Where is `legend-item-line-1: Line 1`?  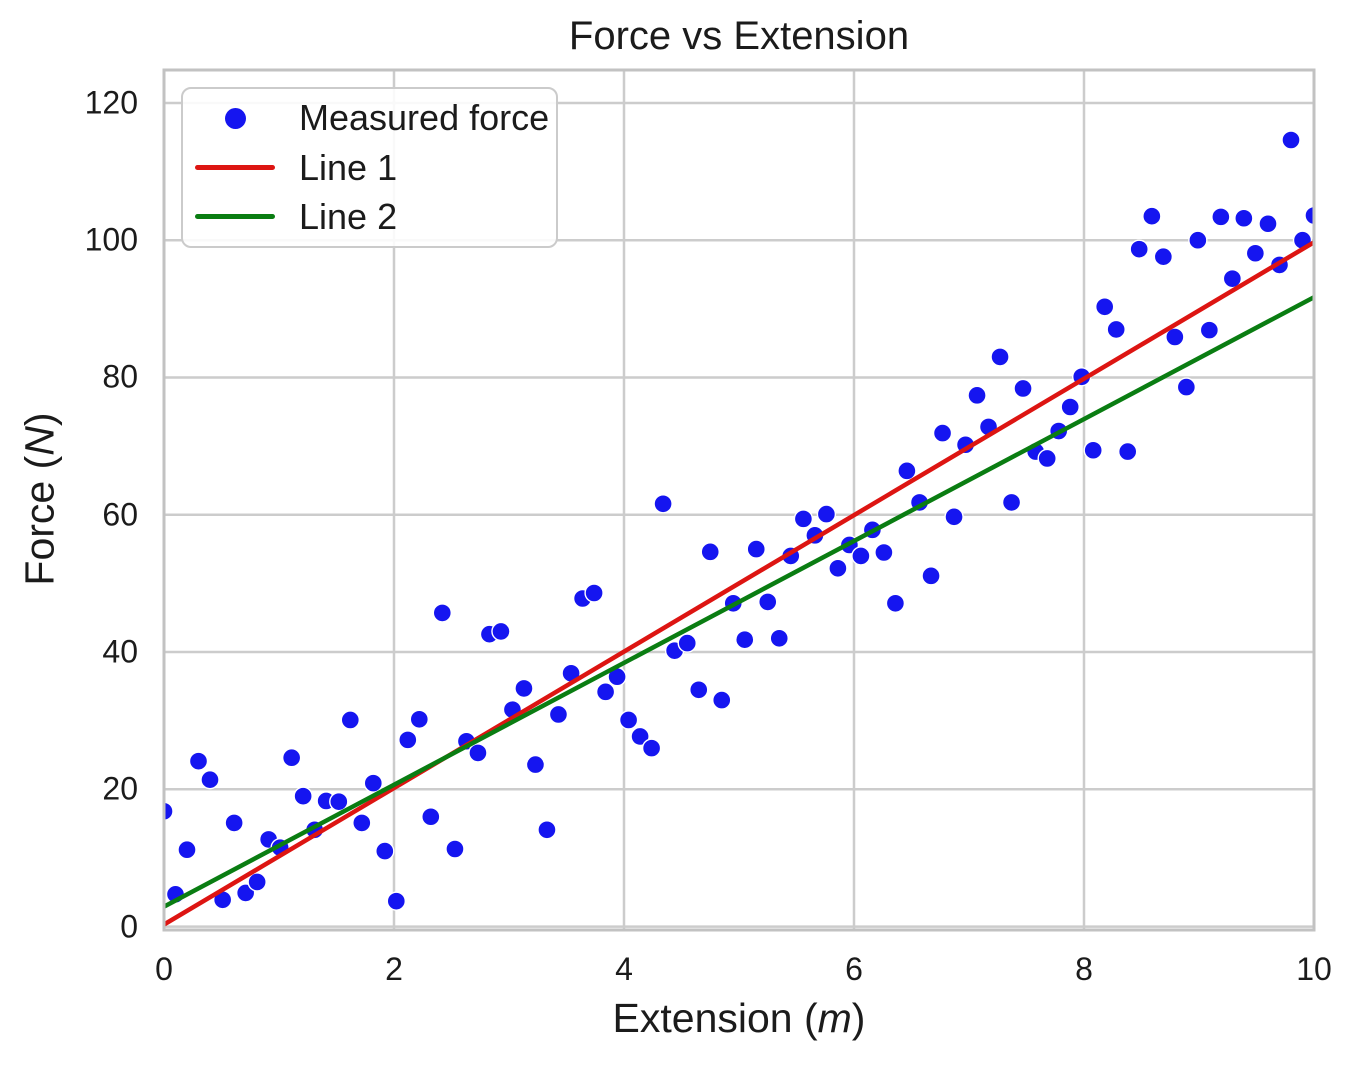
legend-item-line-1: Line 1 is located at coordinates (369, 168).